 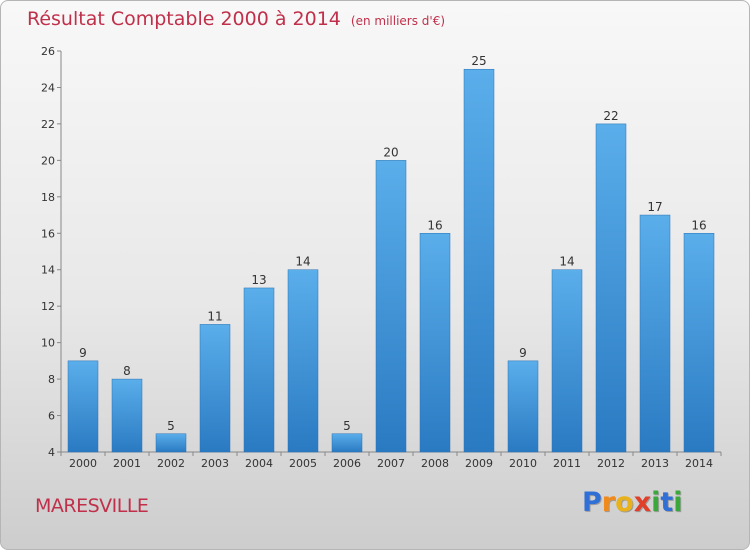 What do you see at coordinates (698, 225) in the screenshot?
I see `data-label-2014: 16` at bounding box center [698, 225].